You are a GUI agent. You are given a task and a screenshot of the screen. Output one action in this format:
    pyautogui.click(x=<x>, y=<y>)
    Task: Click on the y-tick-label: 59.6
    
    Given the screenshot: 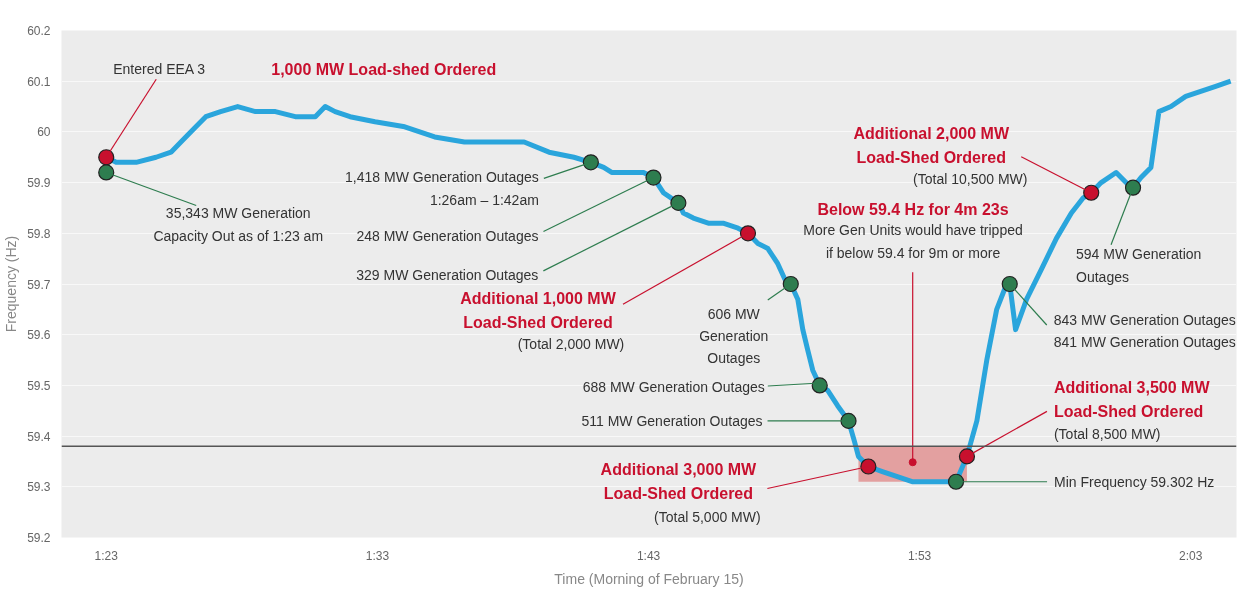 What is the action you would take?
    pyautogui.click(x=39, y=335)
    